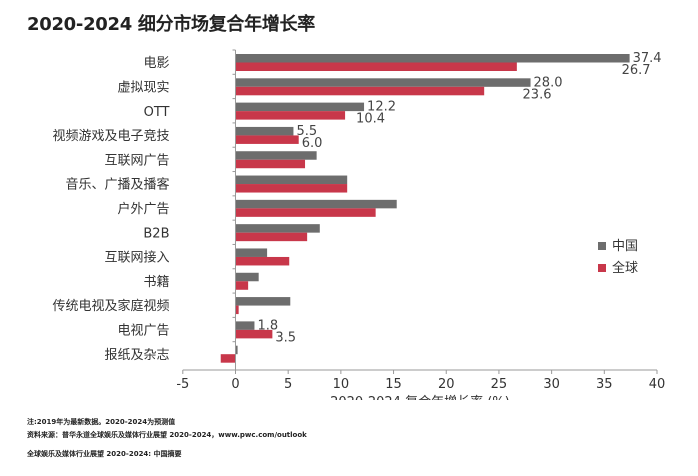 Image resolution: width=698 pixels, height=476 pixels. What do you see at coordinates (548, 82) in the screenshot?
I see `data-label-china: 28.0` at bounding box center [548, 82].